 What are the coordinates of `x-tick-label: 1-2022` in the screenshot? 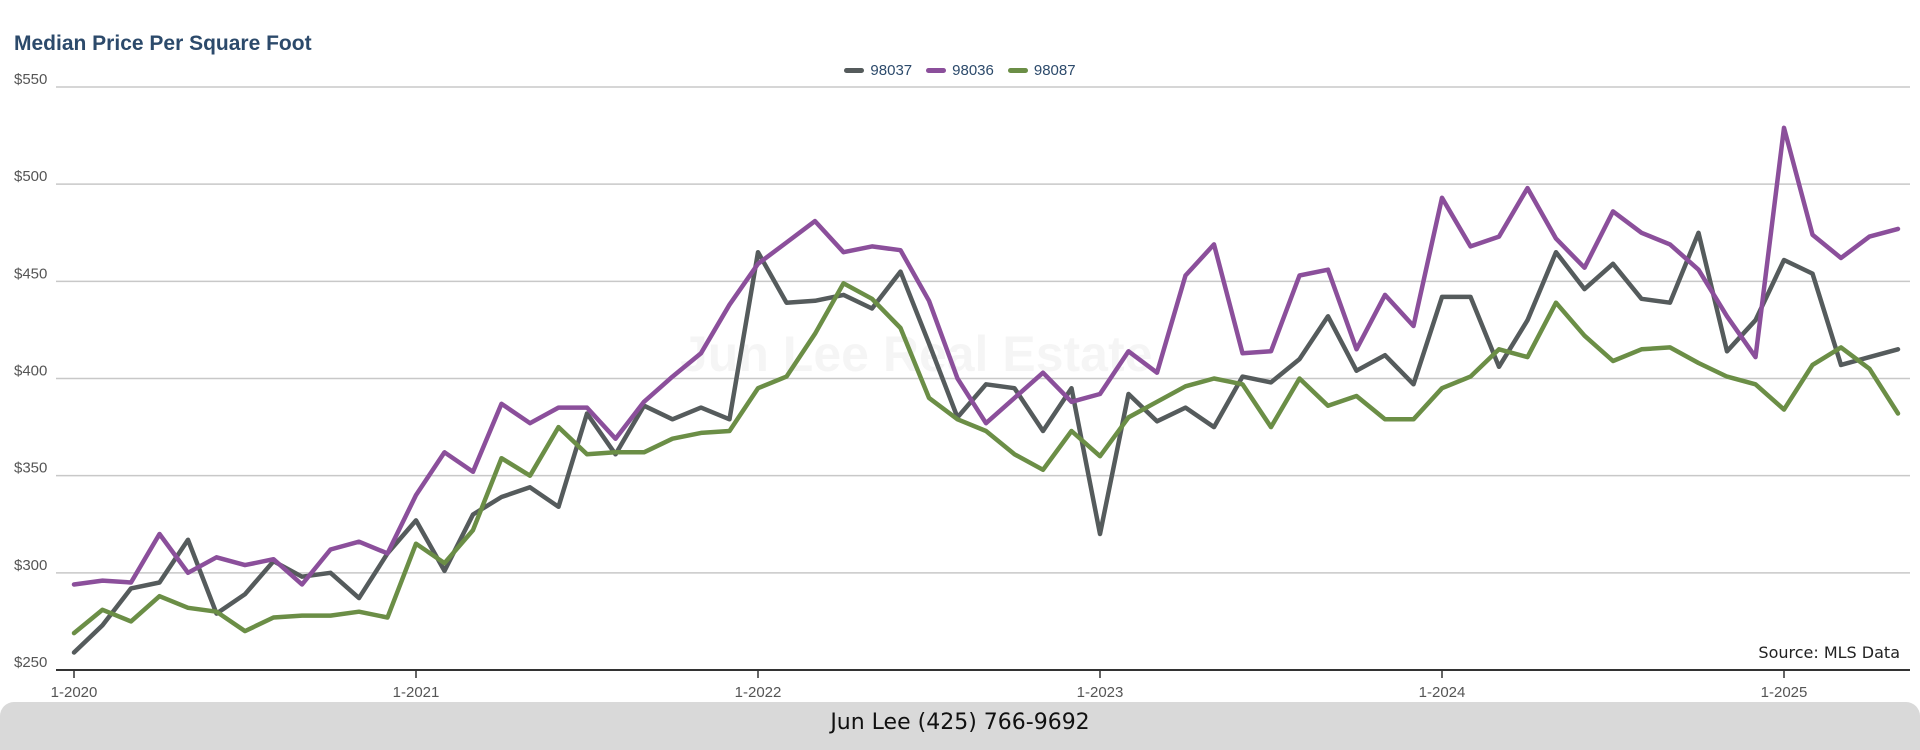 It's located at (758, 692).